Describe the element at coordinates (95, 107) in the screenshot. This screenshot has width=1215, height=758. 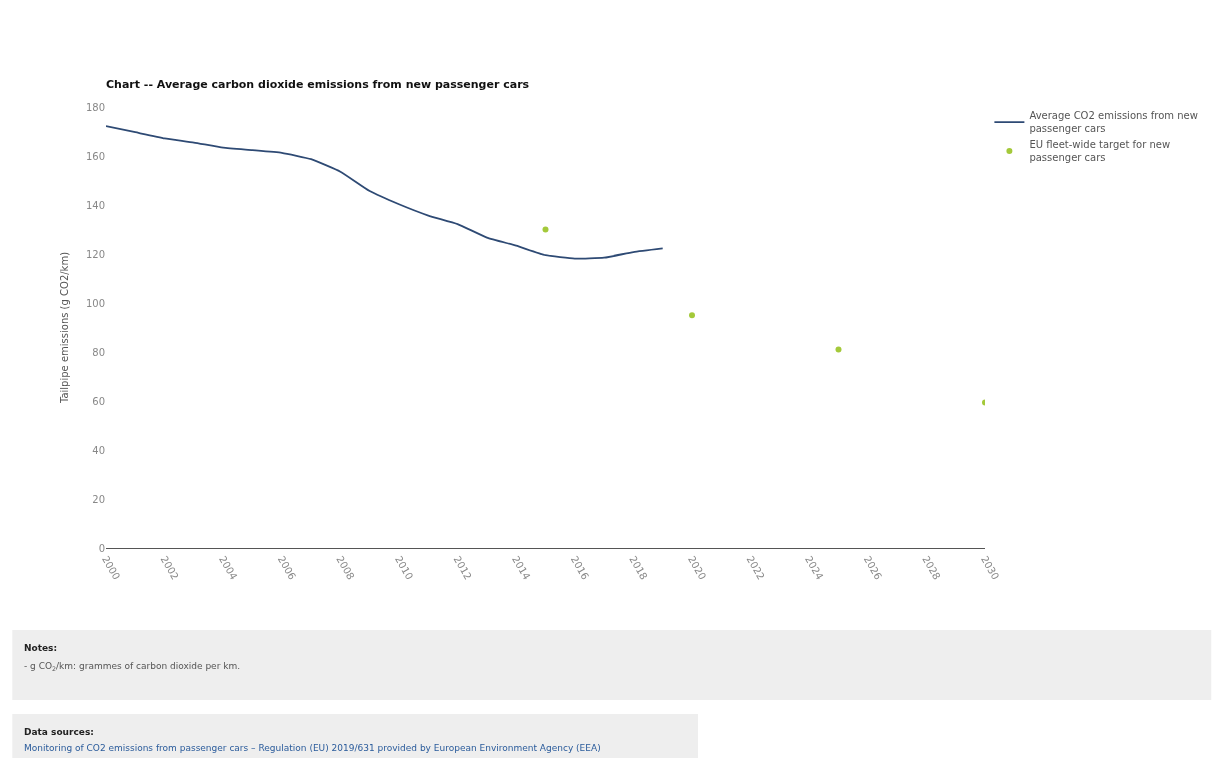
I see `y-tick-label: 180` at that location.